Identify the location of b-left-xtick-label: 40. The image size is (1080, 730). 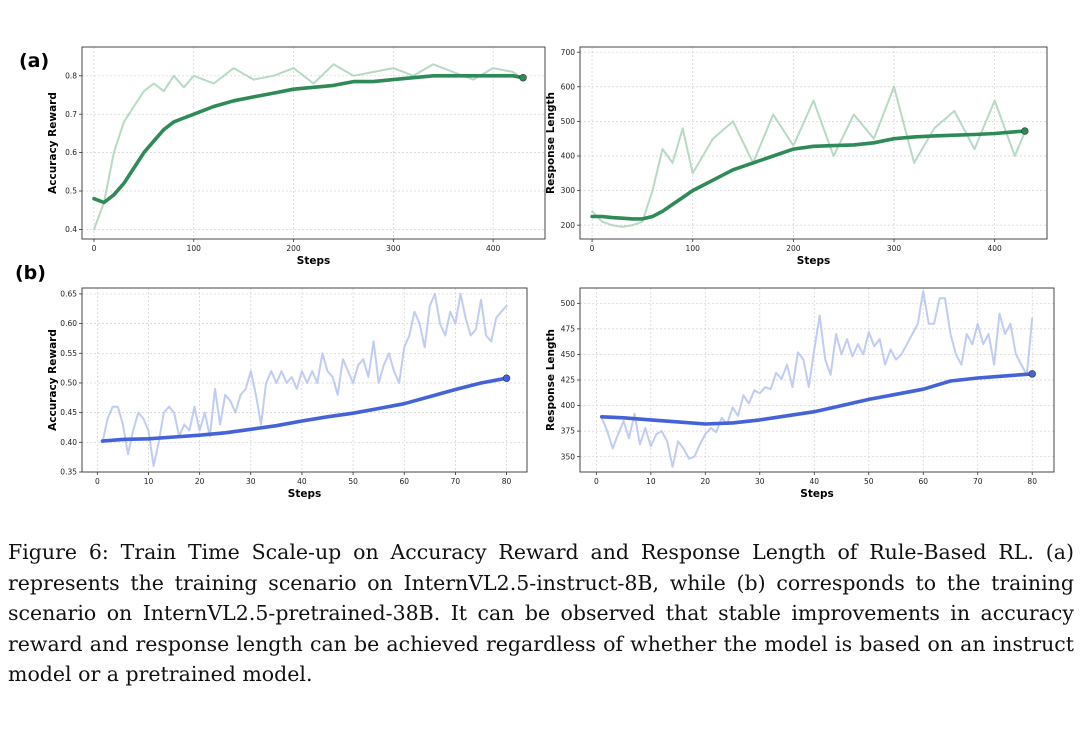
(302, 481).